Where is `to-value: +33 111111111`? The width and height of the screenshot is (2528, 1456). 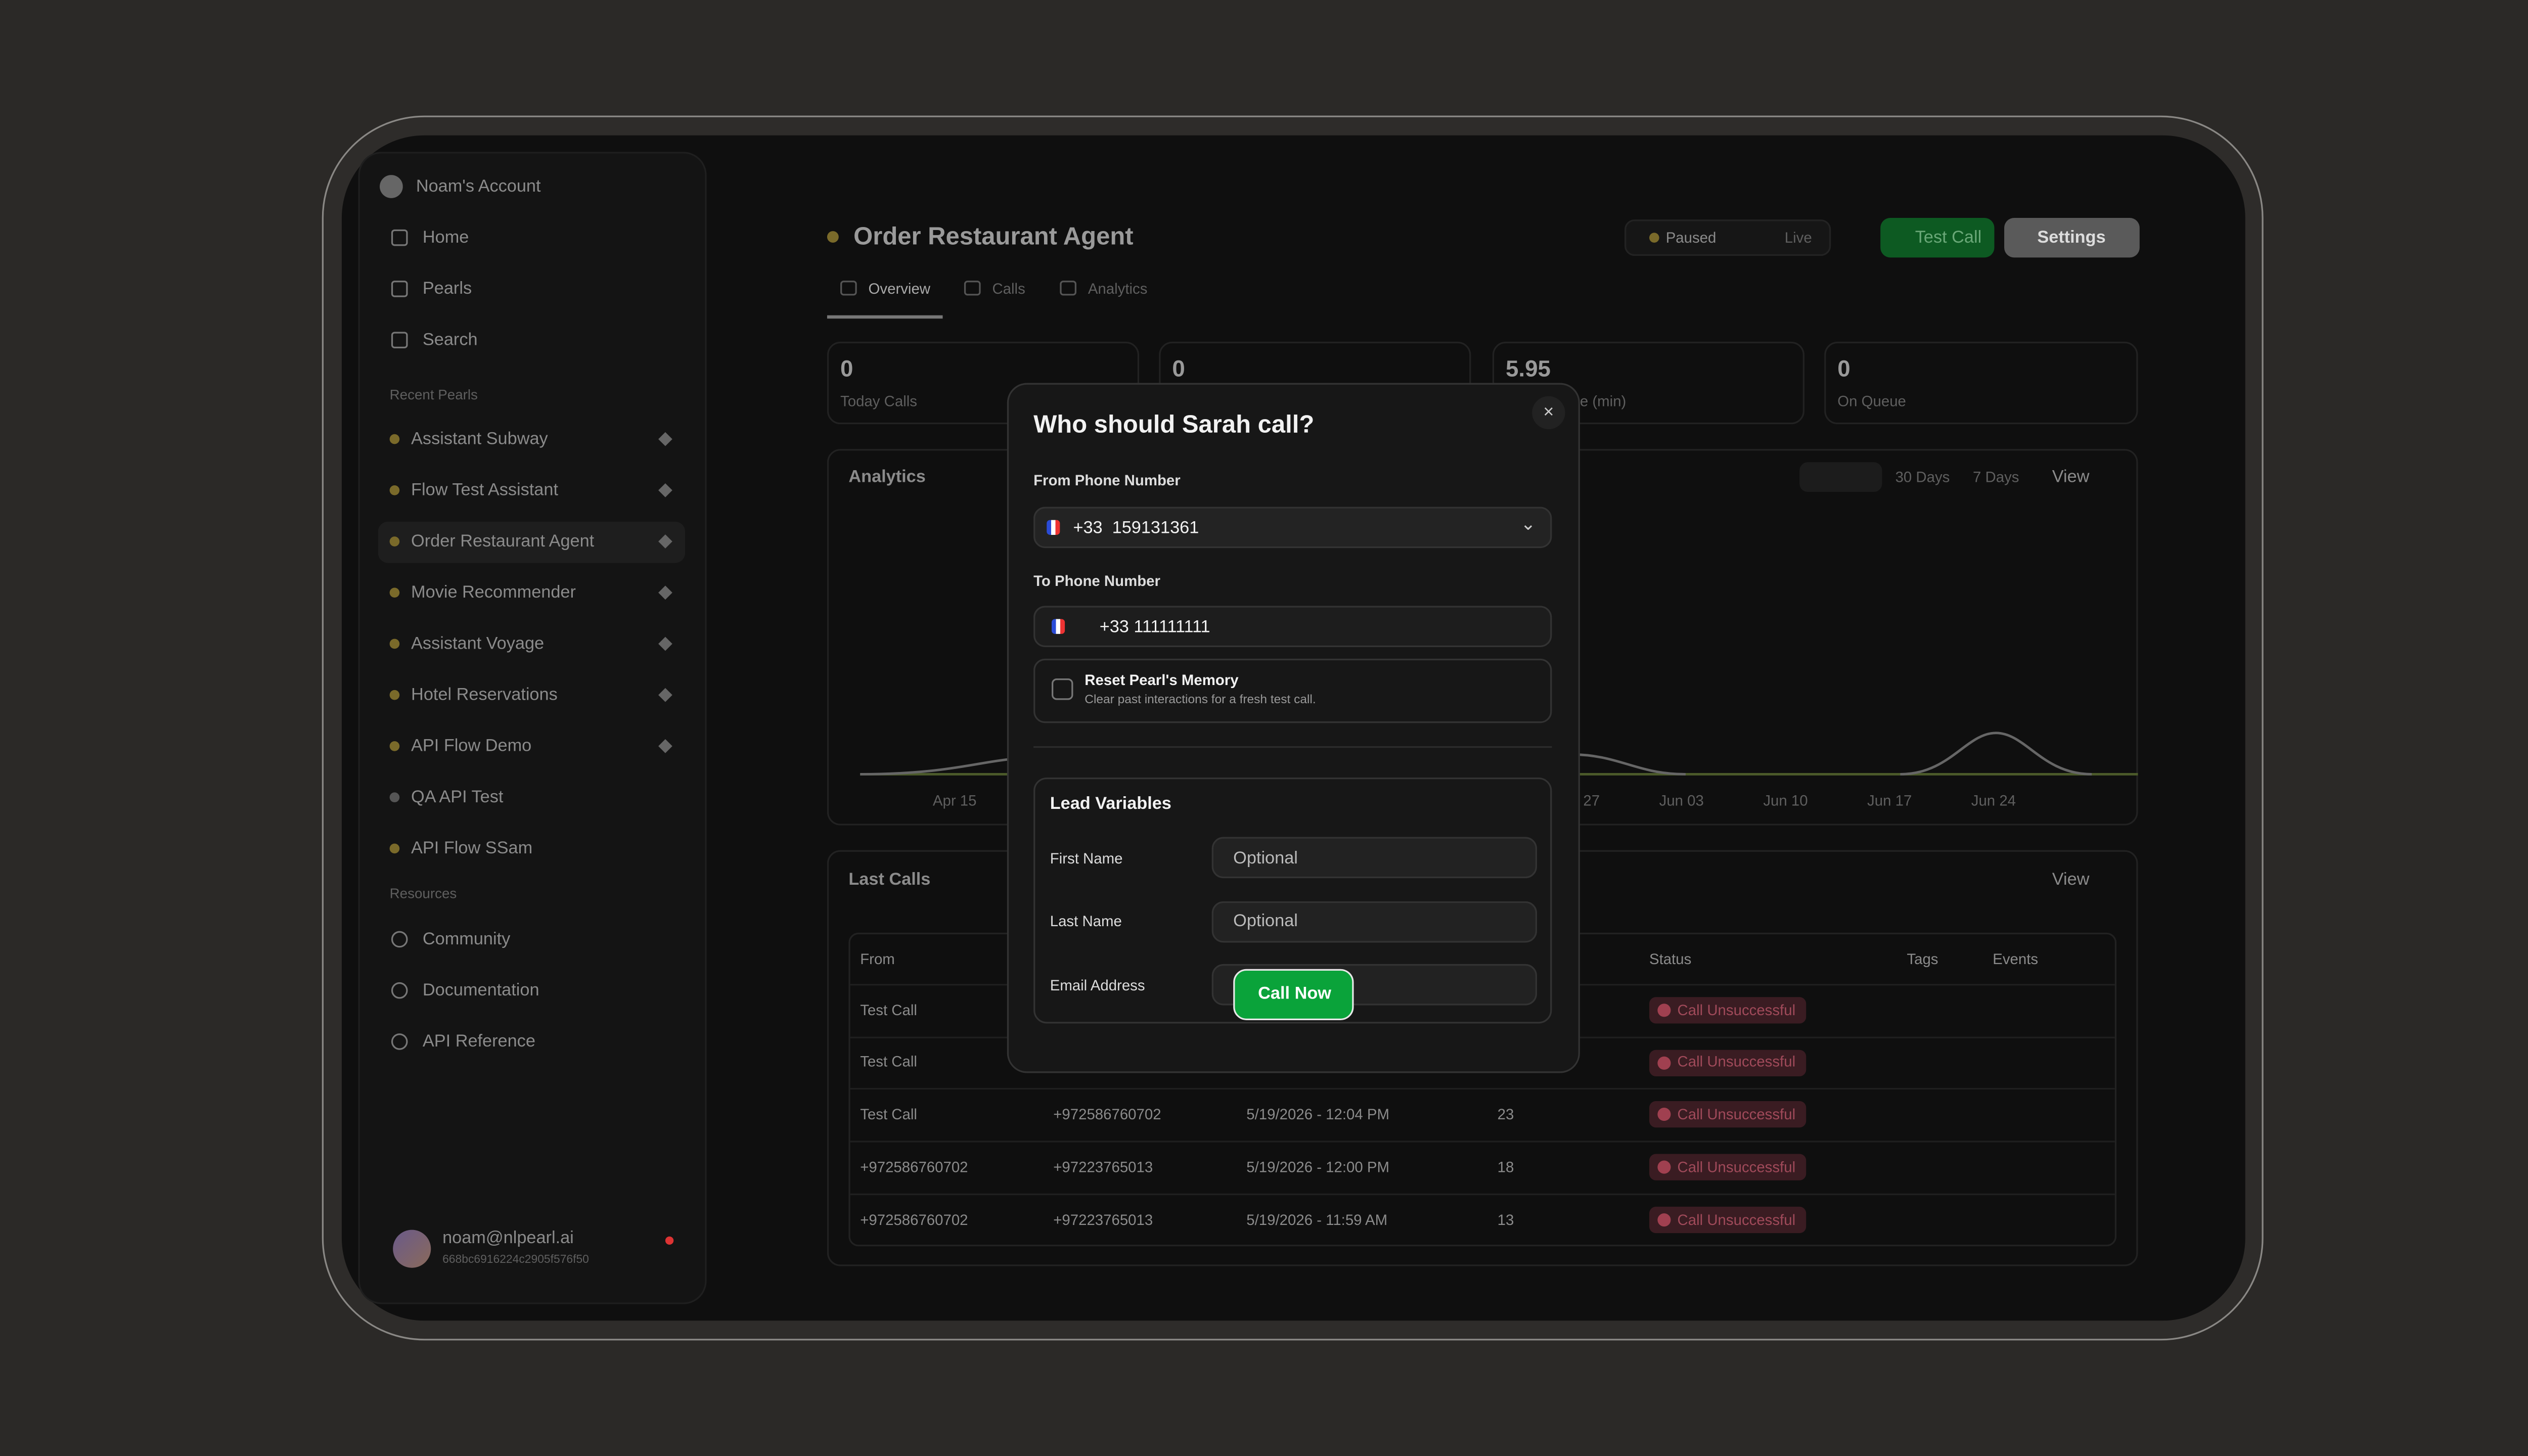
to-value: +33 111111111 is located at coordinates (1154, 627).